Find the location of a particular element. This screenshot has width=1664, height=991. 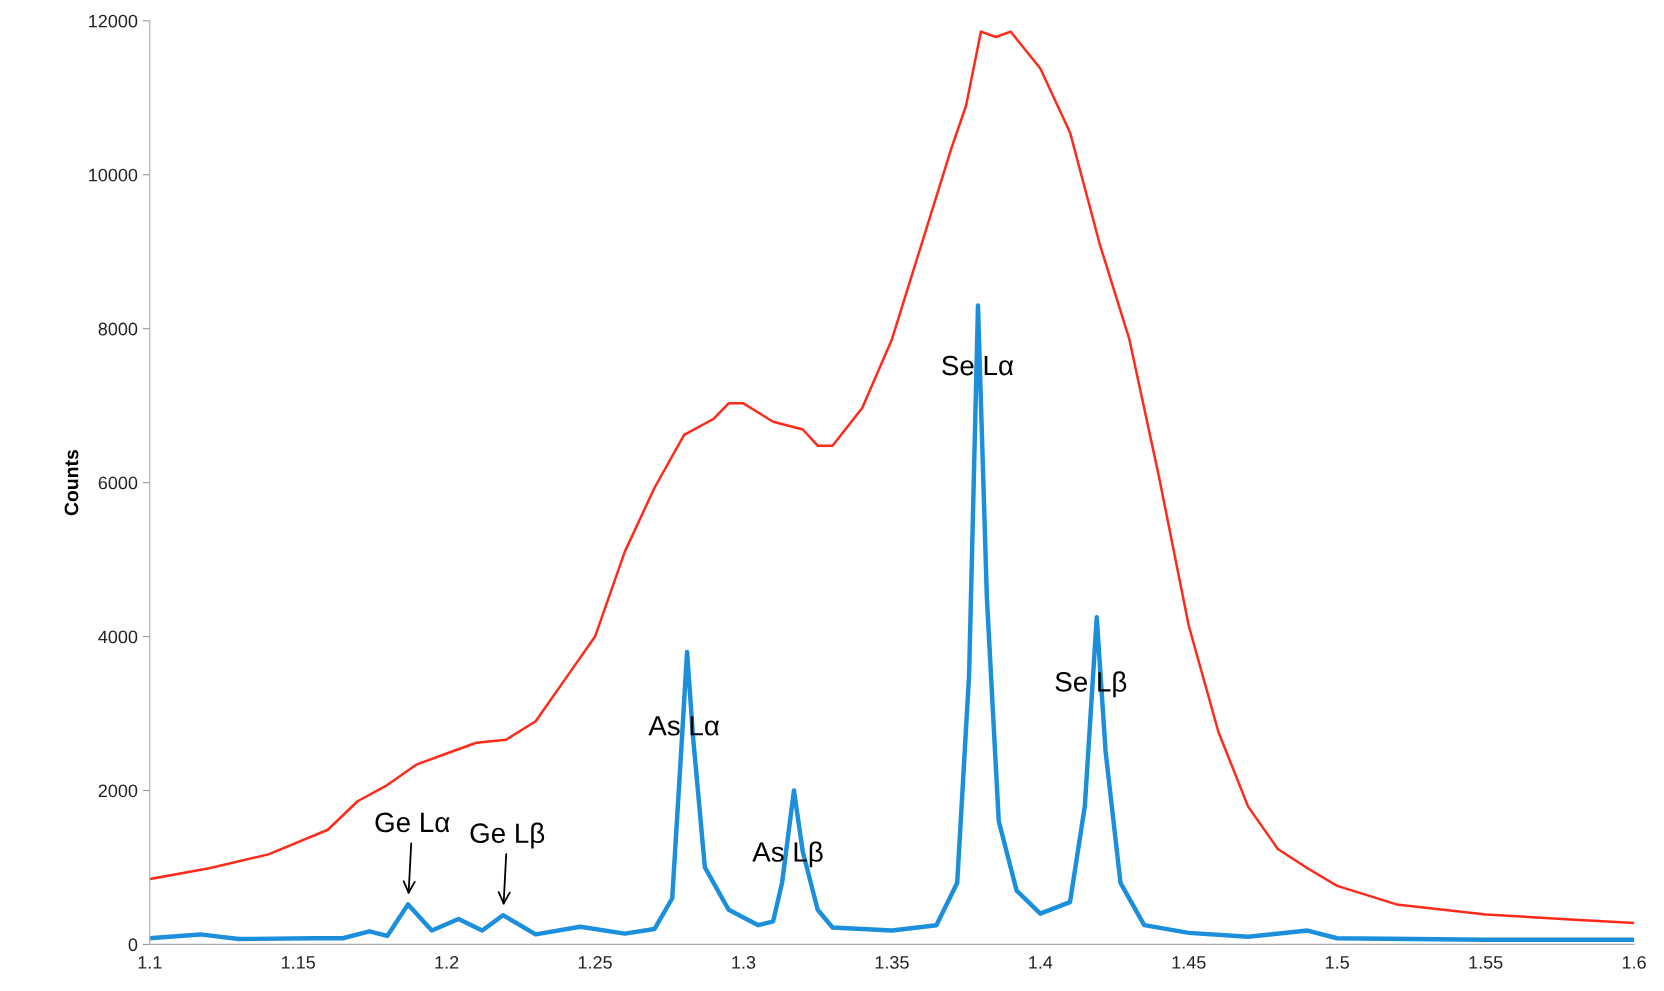

x-tick-label: 1.4 is located at coordinates (1041, 962).